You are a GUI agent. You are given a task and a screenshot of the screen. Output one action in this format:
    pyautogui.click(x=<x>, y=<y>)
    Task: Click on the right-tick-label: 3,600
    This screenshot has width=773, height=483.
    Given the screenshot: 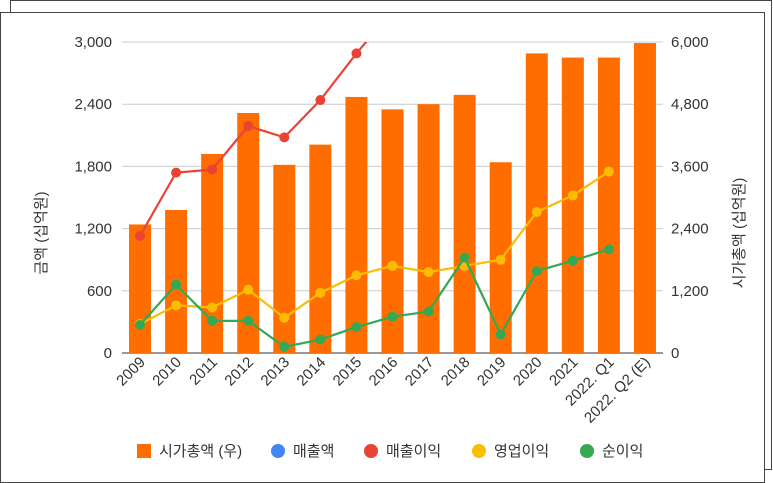 What is the action you would take?
    pyautogui.click(x=690, y=166)
    